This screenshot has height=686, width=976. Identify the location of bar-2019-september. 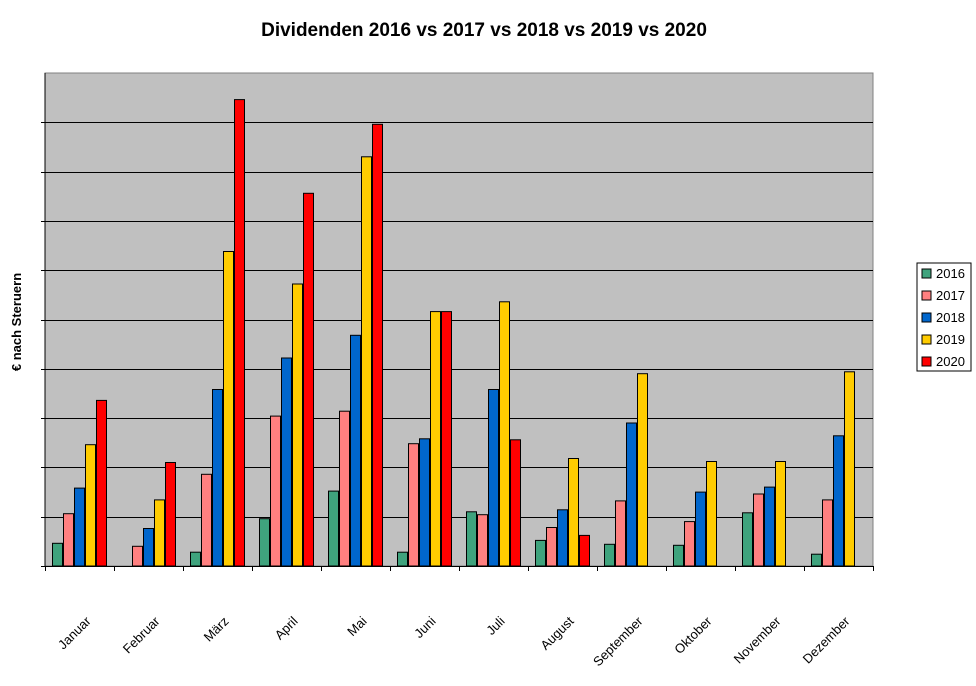
(642, 470).